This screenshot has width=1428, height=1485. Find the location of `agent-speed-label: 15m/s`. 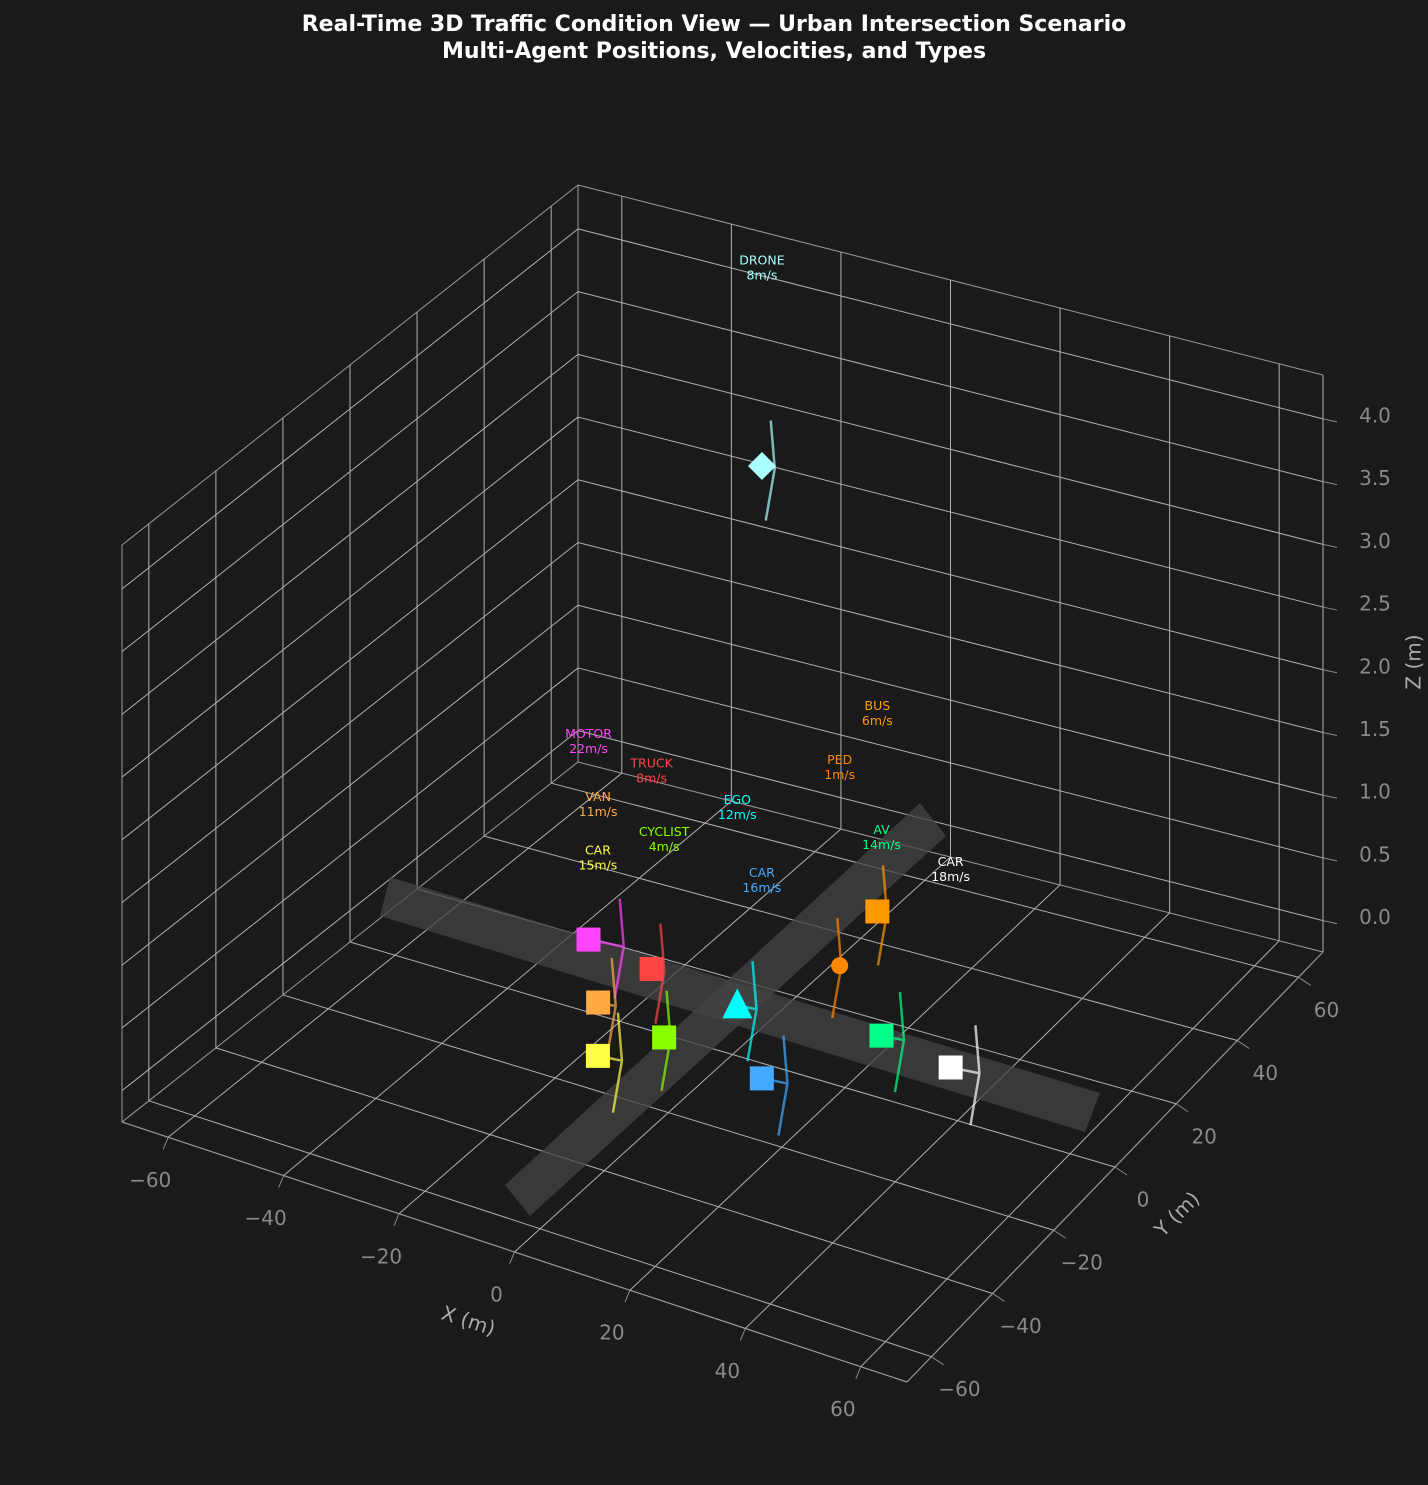

agent-speed-label: 15m/s is located at coordinates (598, 864).